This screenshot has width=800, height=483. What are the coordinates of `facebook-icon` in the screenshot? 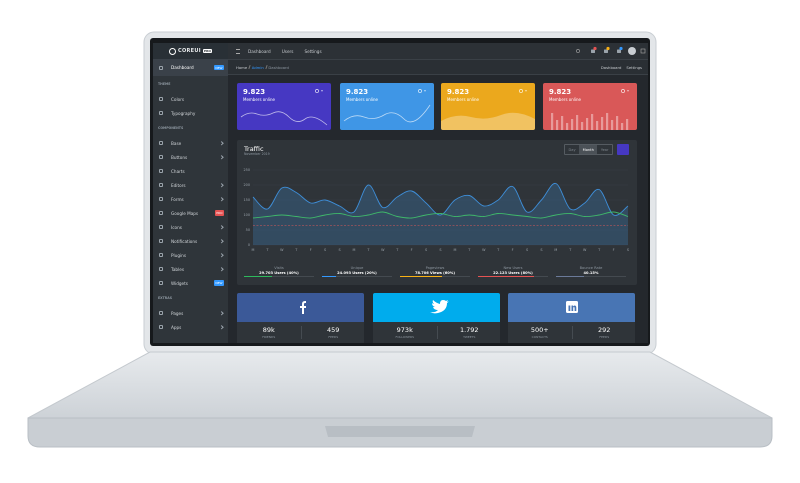 It's located at (303, 307).